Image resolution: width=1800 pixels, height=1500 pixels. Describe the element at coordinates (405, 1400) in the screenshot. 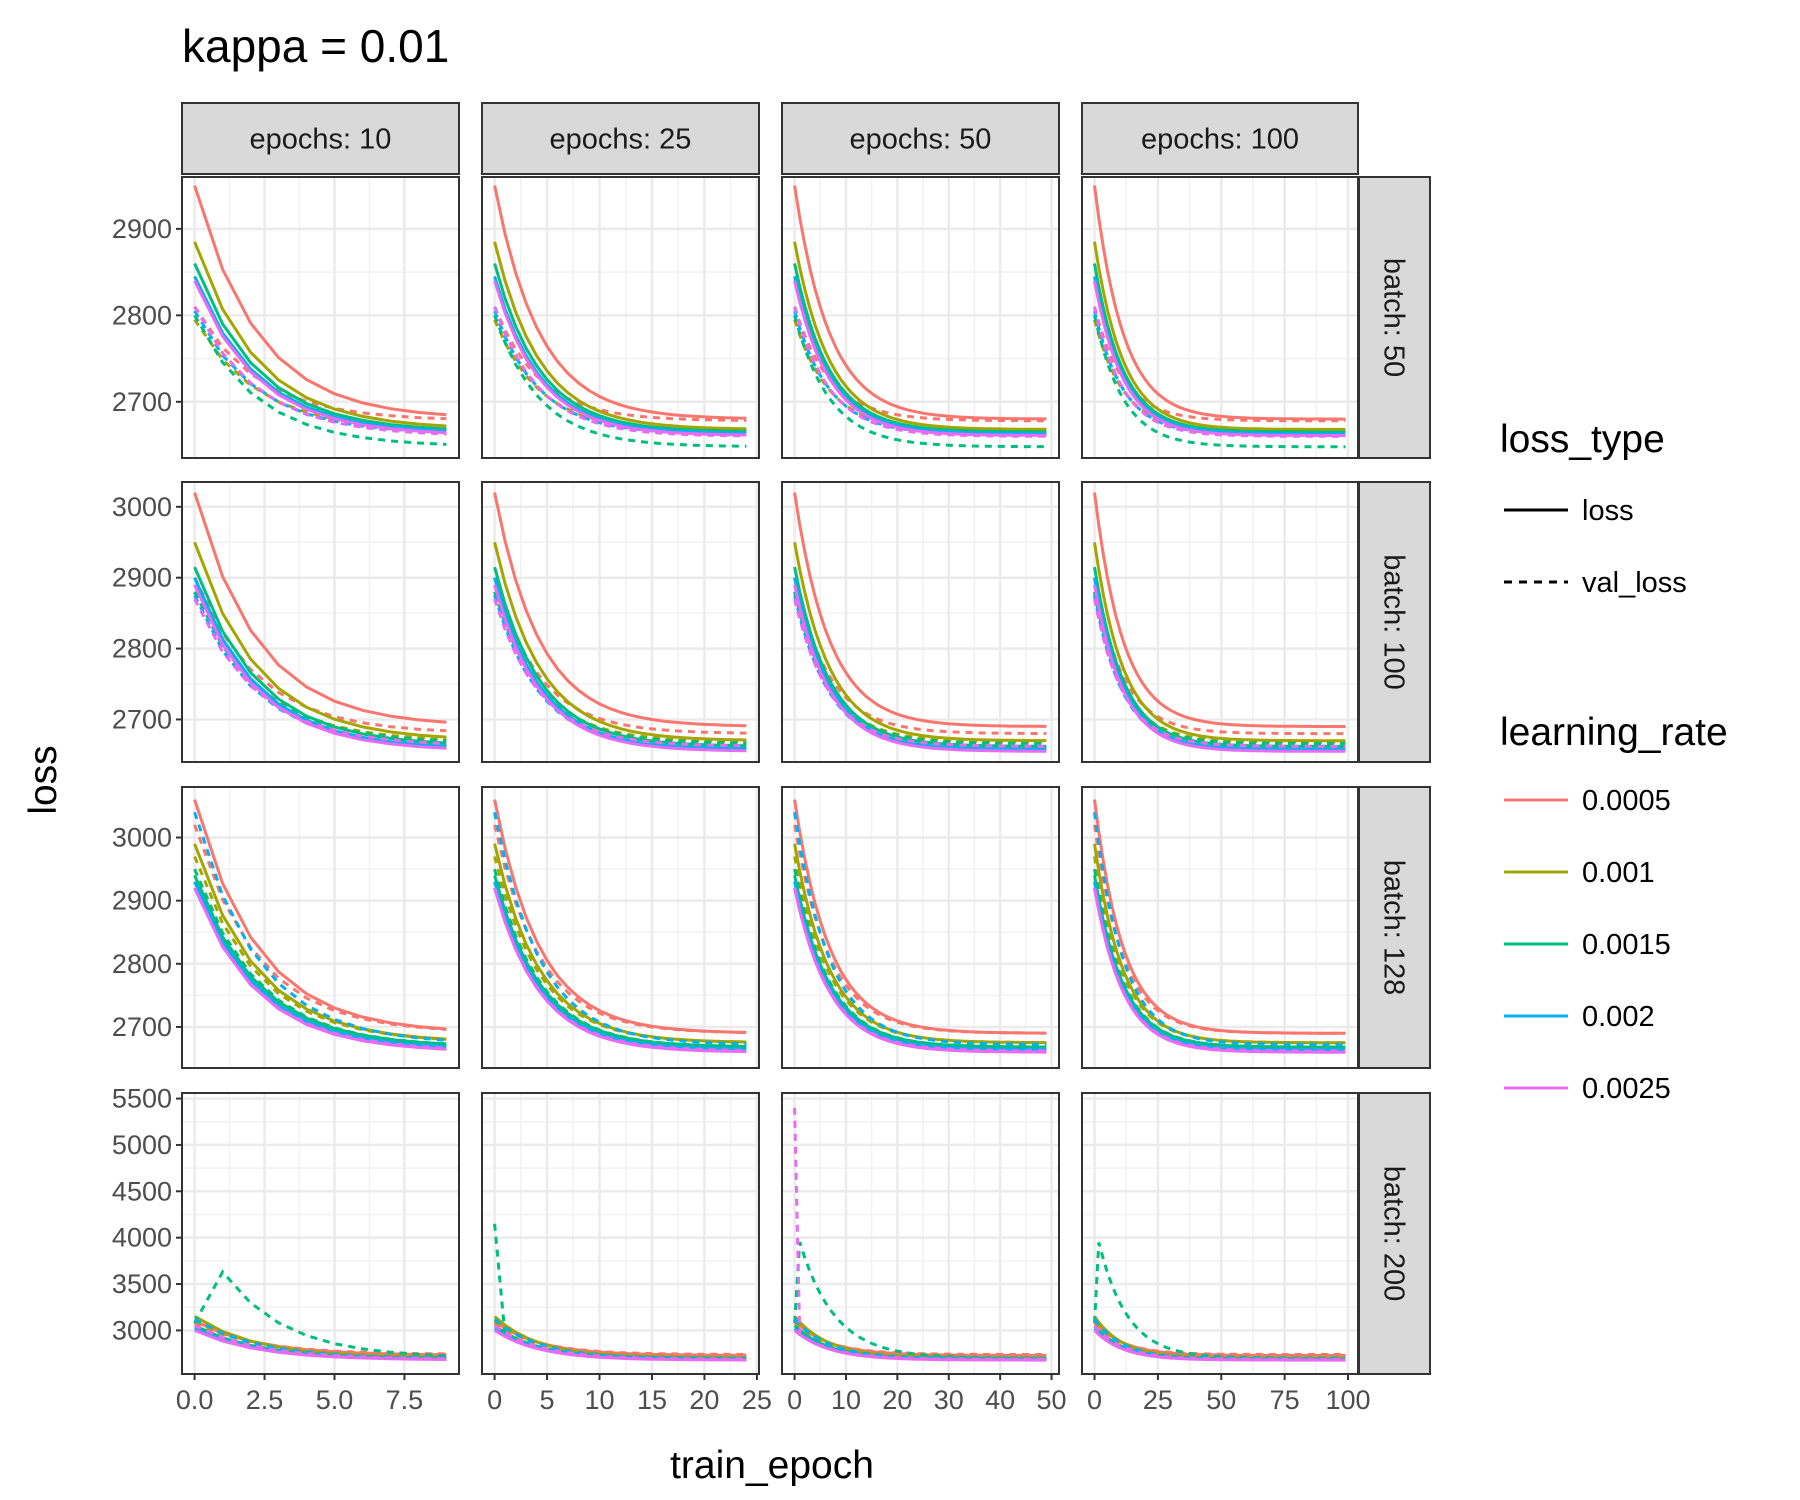

I see `x-tick-label: 7.5` at that location.